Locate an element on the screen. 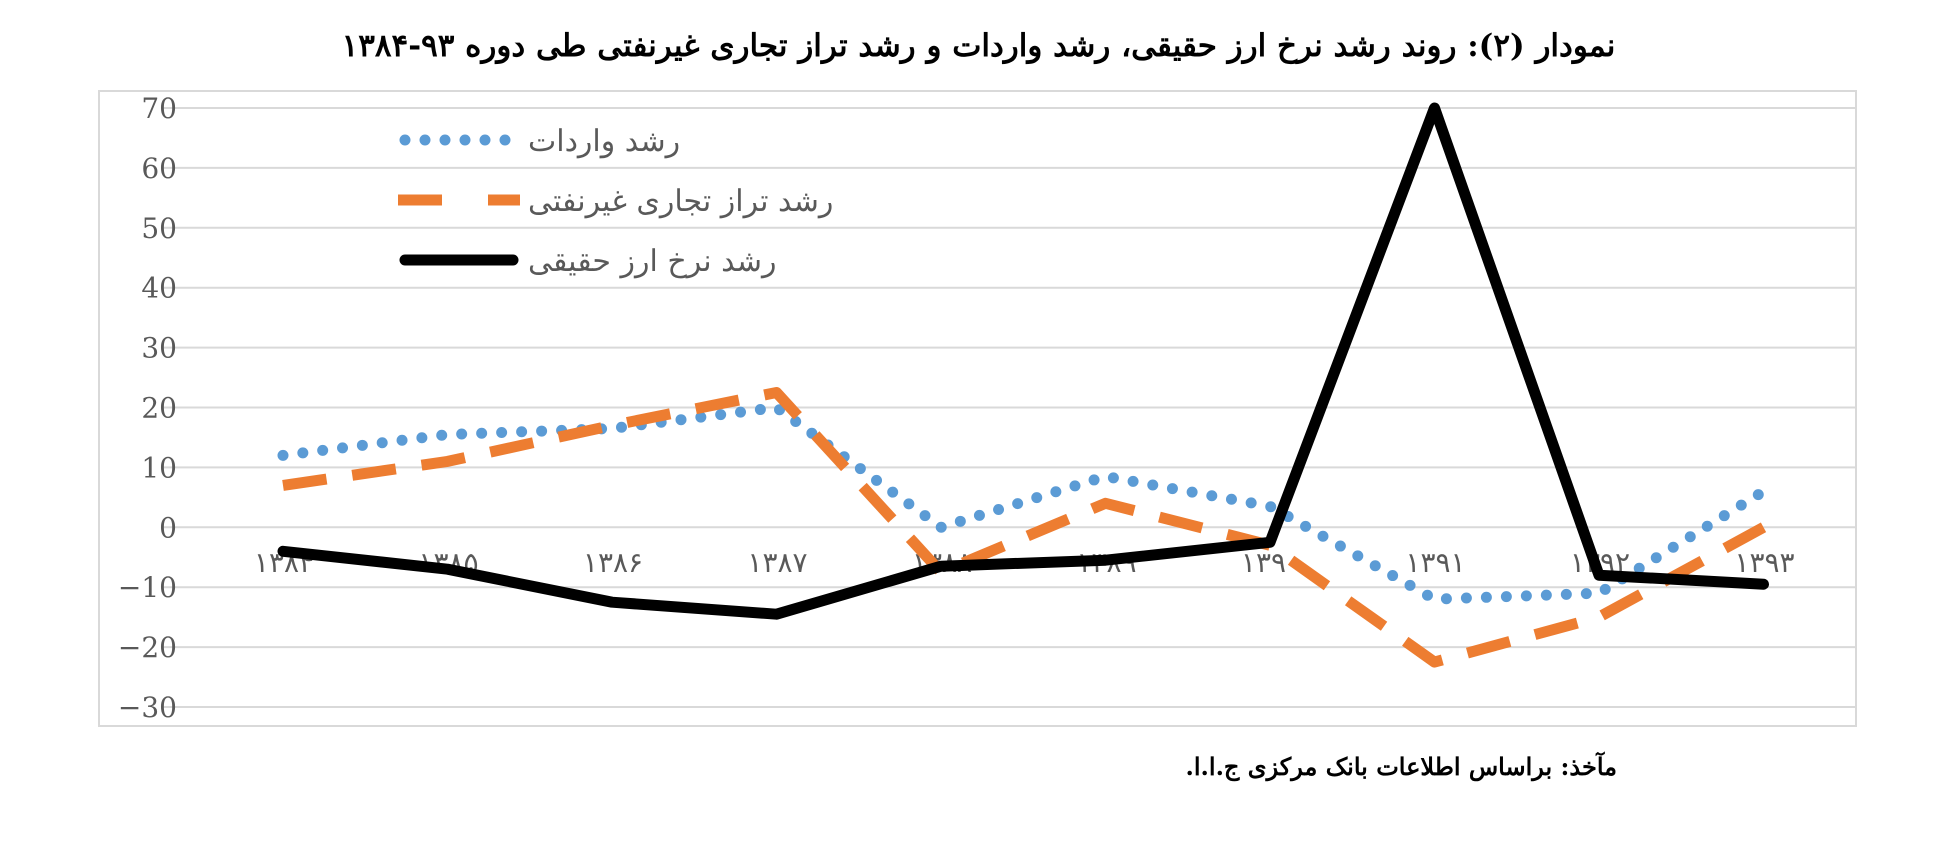  y-tick-label: 60 is located at coordinates (159, 168).